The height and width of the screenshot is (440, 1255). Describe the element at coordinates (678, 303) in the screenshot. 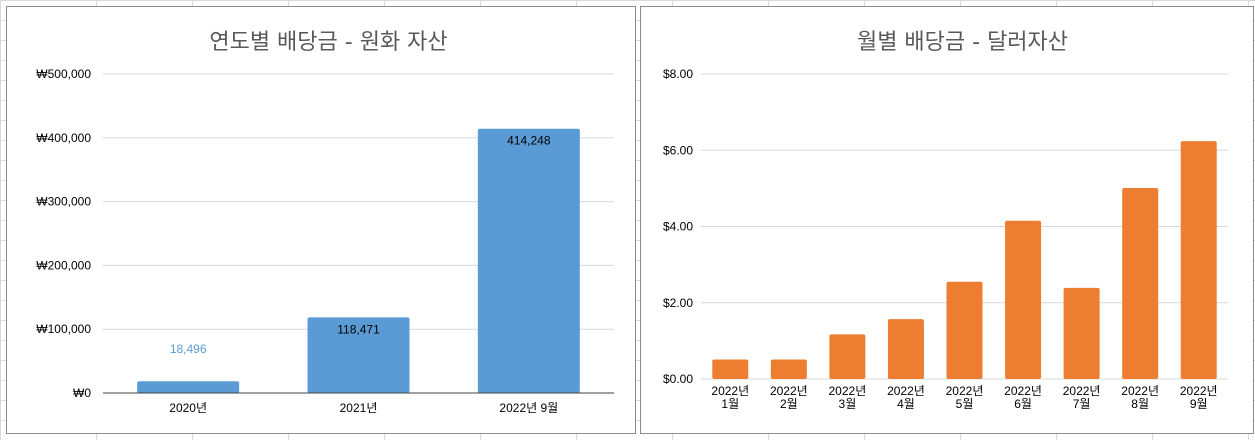

I see `y-tick-label: $2.00` at that location.